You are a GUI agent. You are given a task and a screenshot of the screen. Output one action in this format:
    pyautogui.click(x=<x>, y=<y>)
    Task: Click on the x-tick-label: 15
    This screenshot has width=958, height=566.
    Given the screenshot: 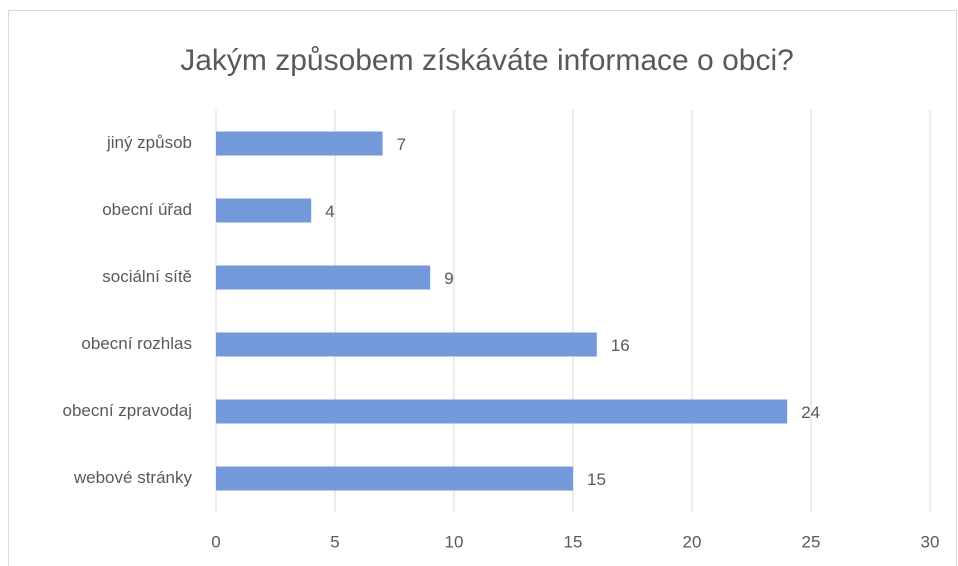 What is the action you would take?
    pyautogui.click(x=573, y=541)
    